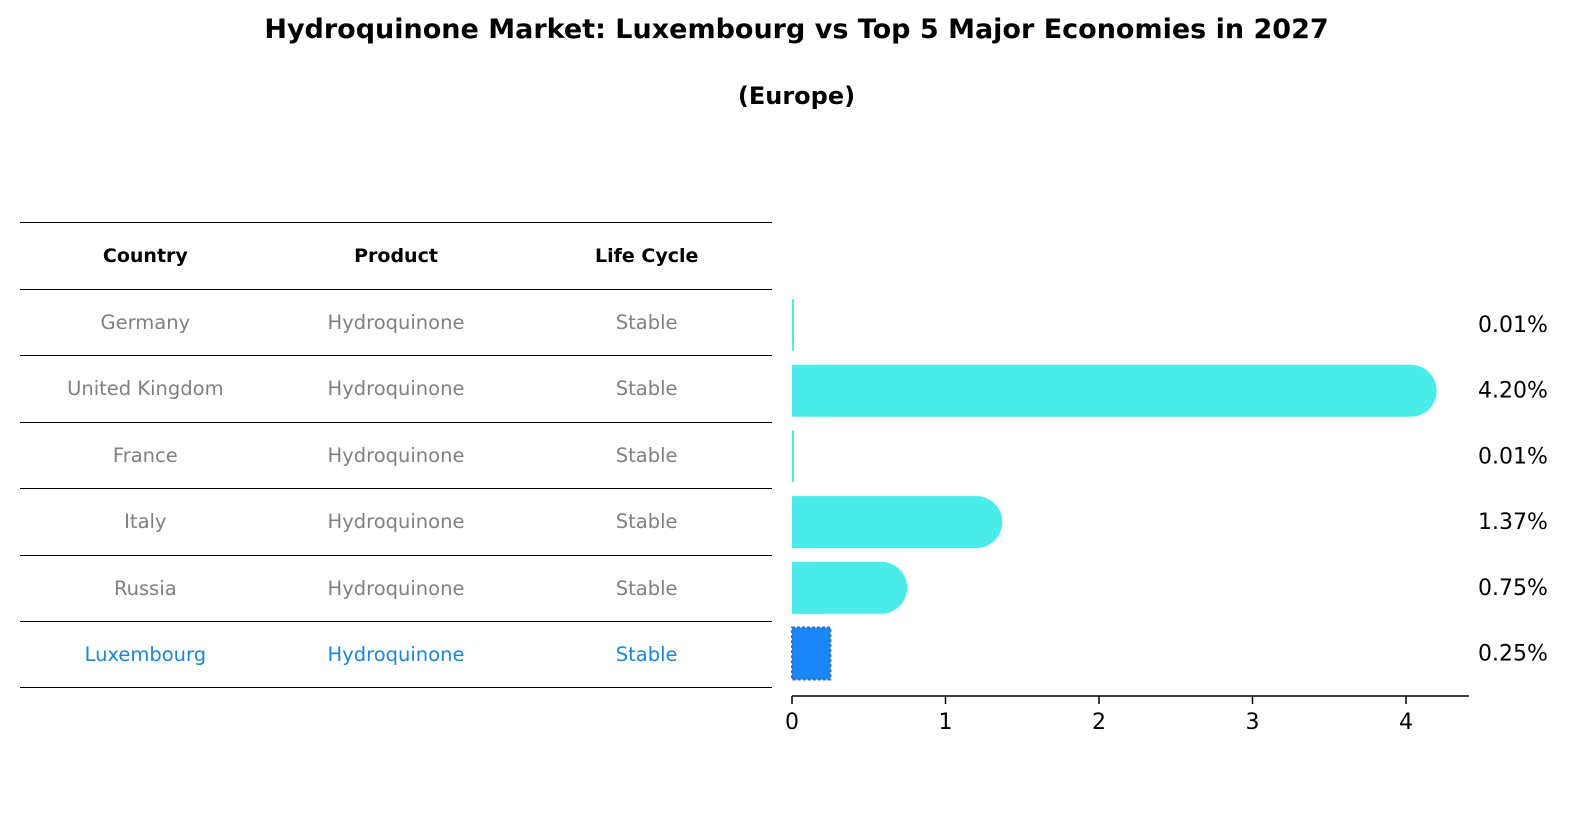 Image resolution: width=1593 pixels, height=823 pixels. I want to click on table-row: Germany Hydroquinone Stable, so click(396, 322).